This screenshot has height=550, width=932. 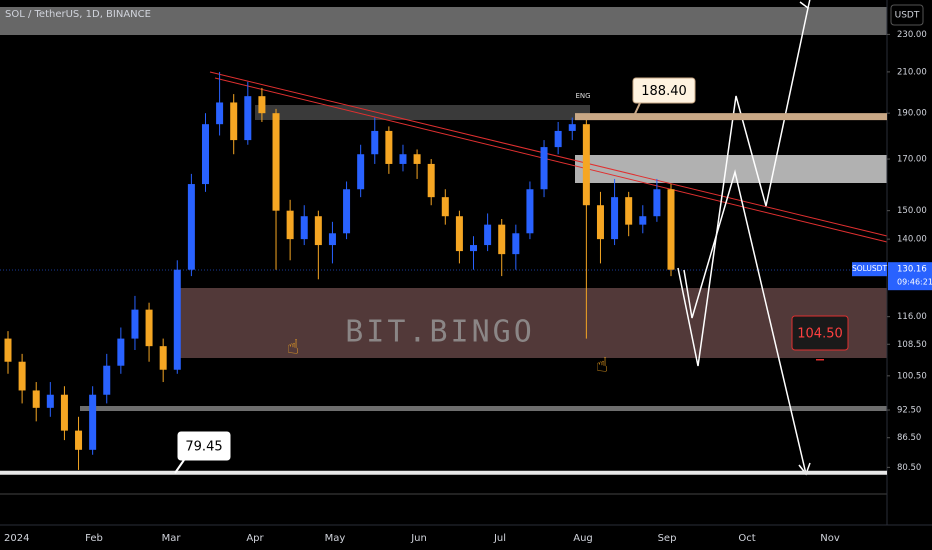 What do you see at coordinates (483, 408) in the screenshot?
I see `level-line` at bounding box center [483, 408].